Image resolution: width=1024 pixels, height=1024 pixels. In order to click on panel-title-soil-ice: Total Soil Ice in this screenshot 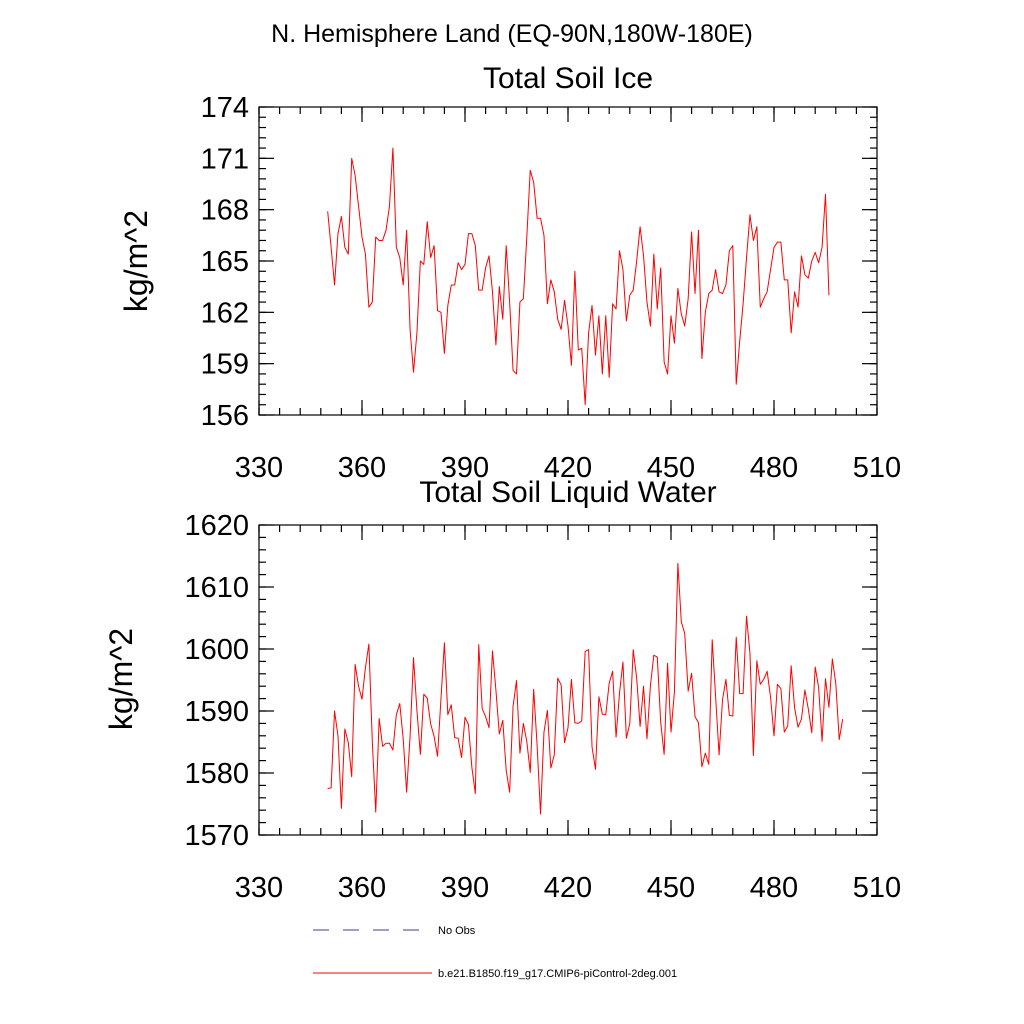, I will do `click(568, 78)`.